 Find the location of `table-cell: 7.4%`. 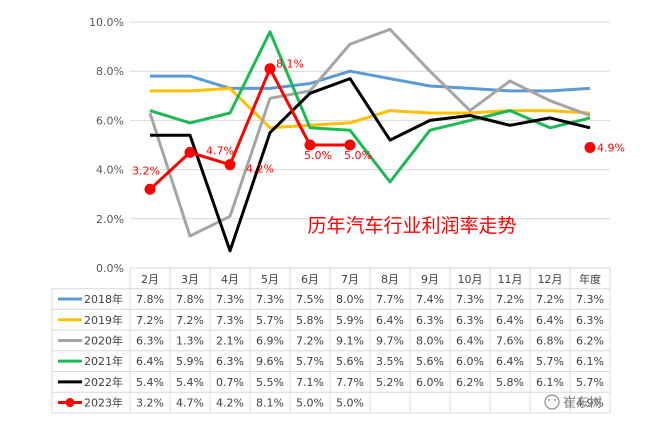

table-cell: 7.4% is located at coordinates (430, 299).